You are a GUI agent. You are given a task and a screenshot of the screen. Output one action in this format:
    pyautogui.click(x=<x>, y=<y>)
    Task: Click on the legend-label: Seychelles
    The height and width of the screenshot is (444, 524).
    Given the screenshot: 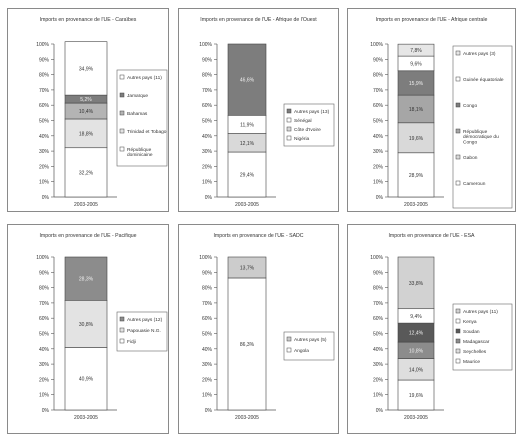 What is the action you would take?
    pyautogui.click(x=475, y=352)
    